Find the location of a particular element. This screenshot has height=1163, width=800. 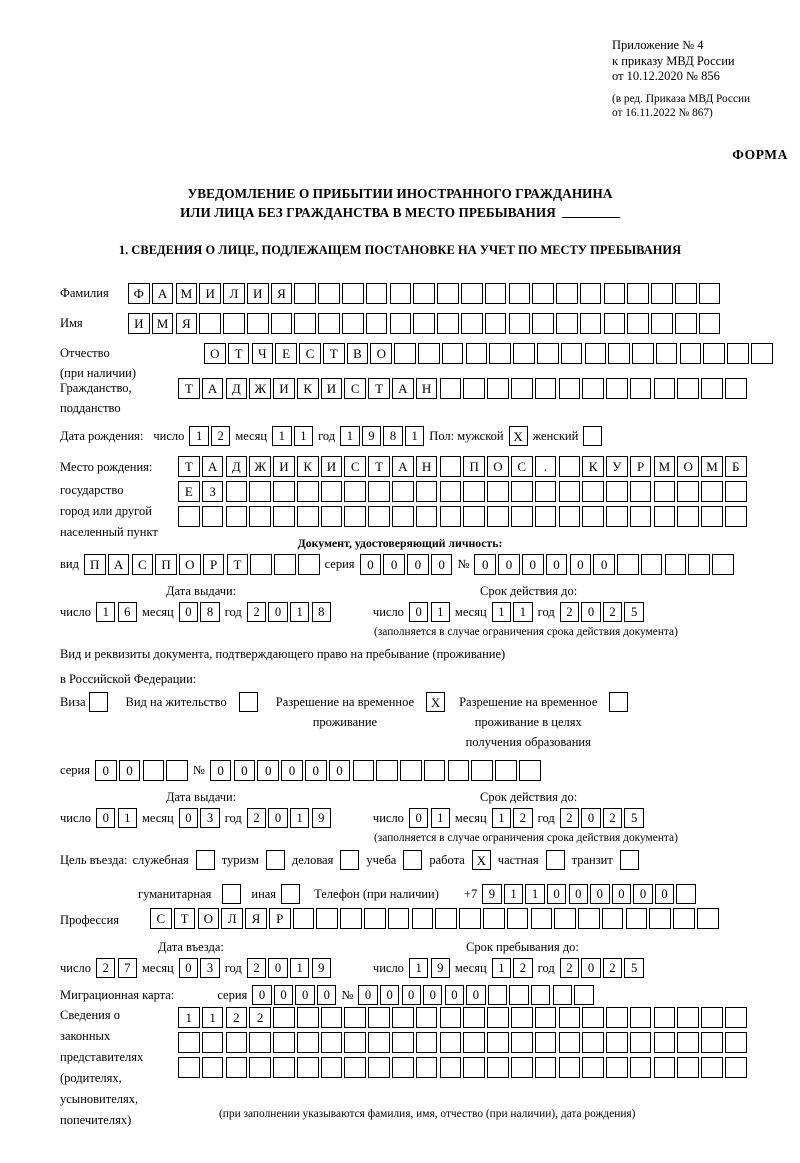

char-cell: П is located at coordinates (474, 466).